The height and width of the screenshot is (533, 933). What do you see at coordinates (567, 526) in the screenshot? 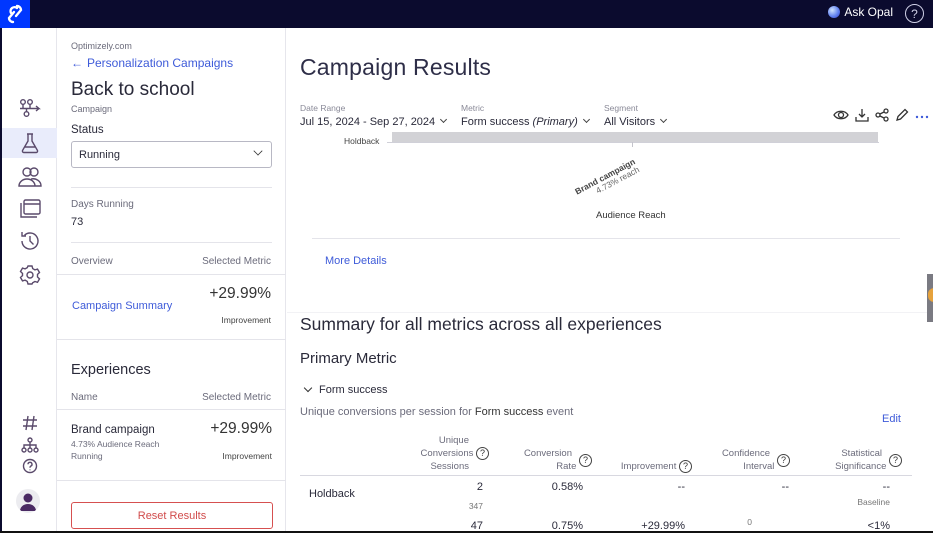
I see `row-rate: 0.75%` at bounding box center [567, 526].